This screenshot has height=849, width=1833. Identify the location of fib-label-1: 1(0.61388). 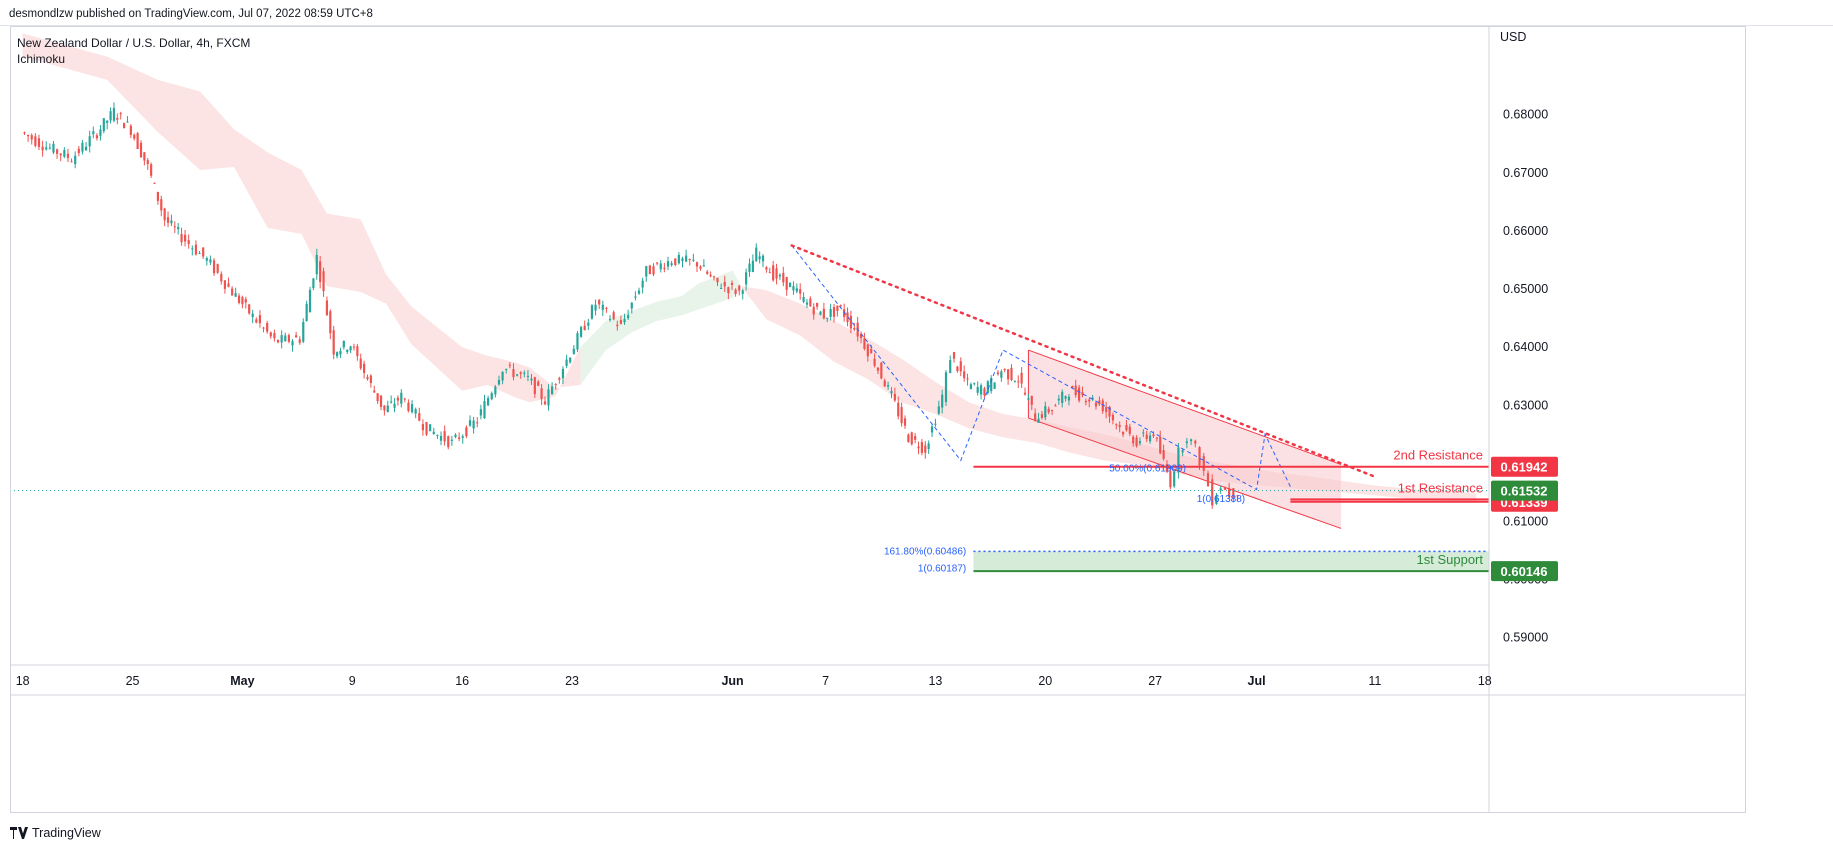
(1221, 499).